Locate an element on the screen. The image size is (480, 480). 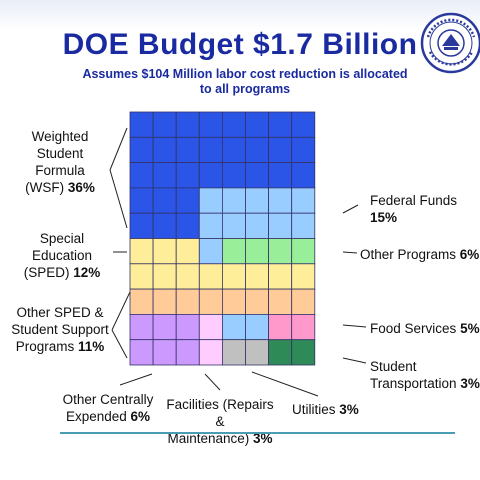
label-wsf-line-3: Formula is located at coordinates (60, 170).